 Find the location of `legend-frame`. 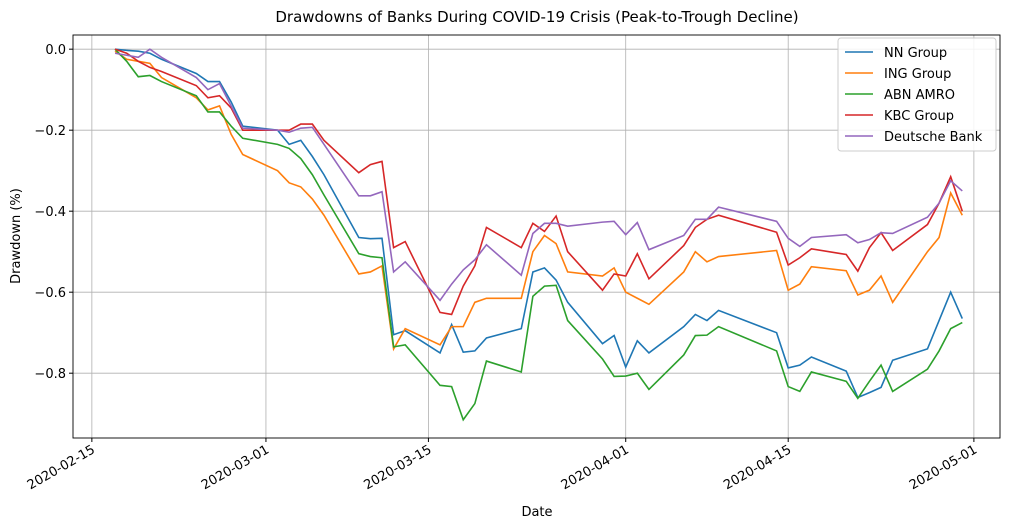

legend-frame is located at coordinates (917, 94).